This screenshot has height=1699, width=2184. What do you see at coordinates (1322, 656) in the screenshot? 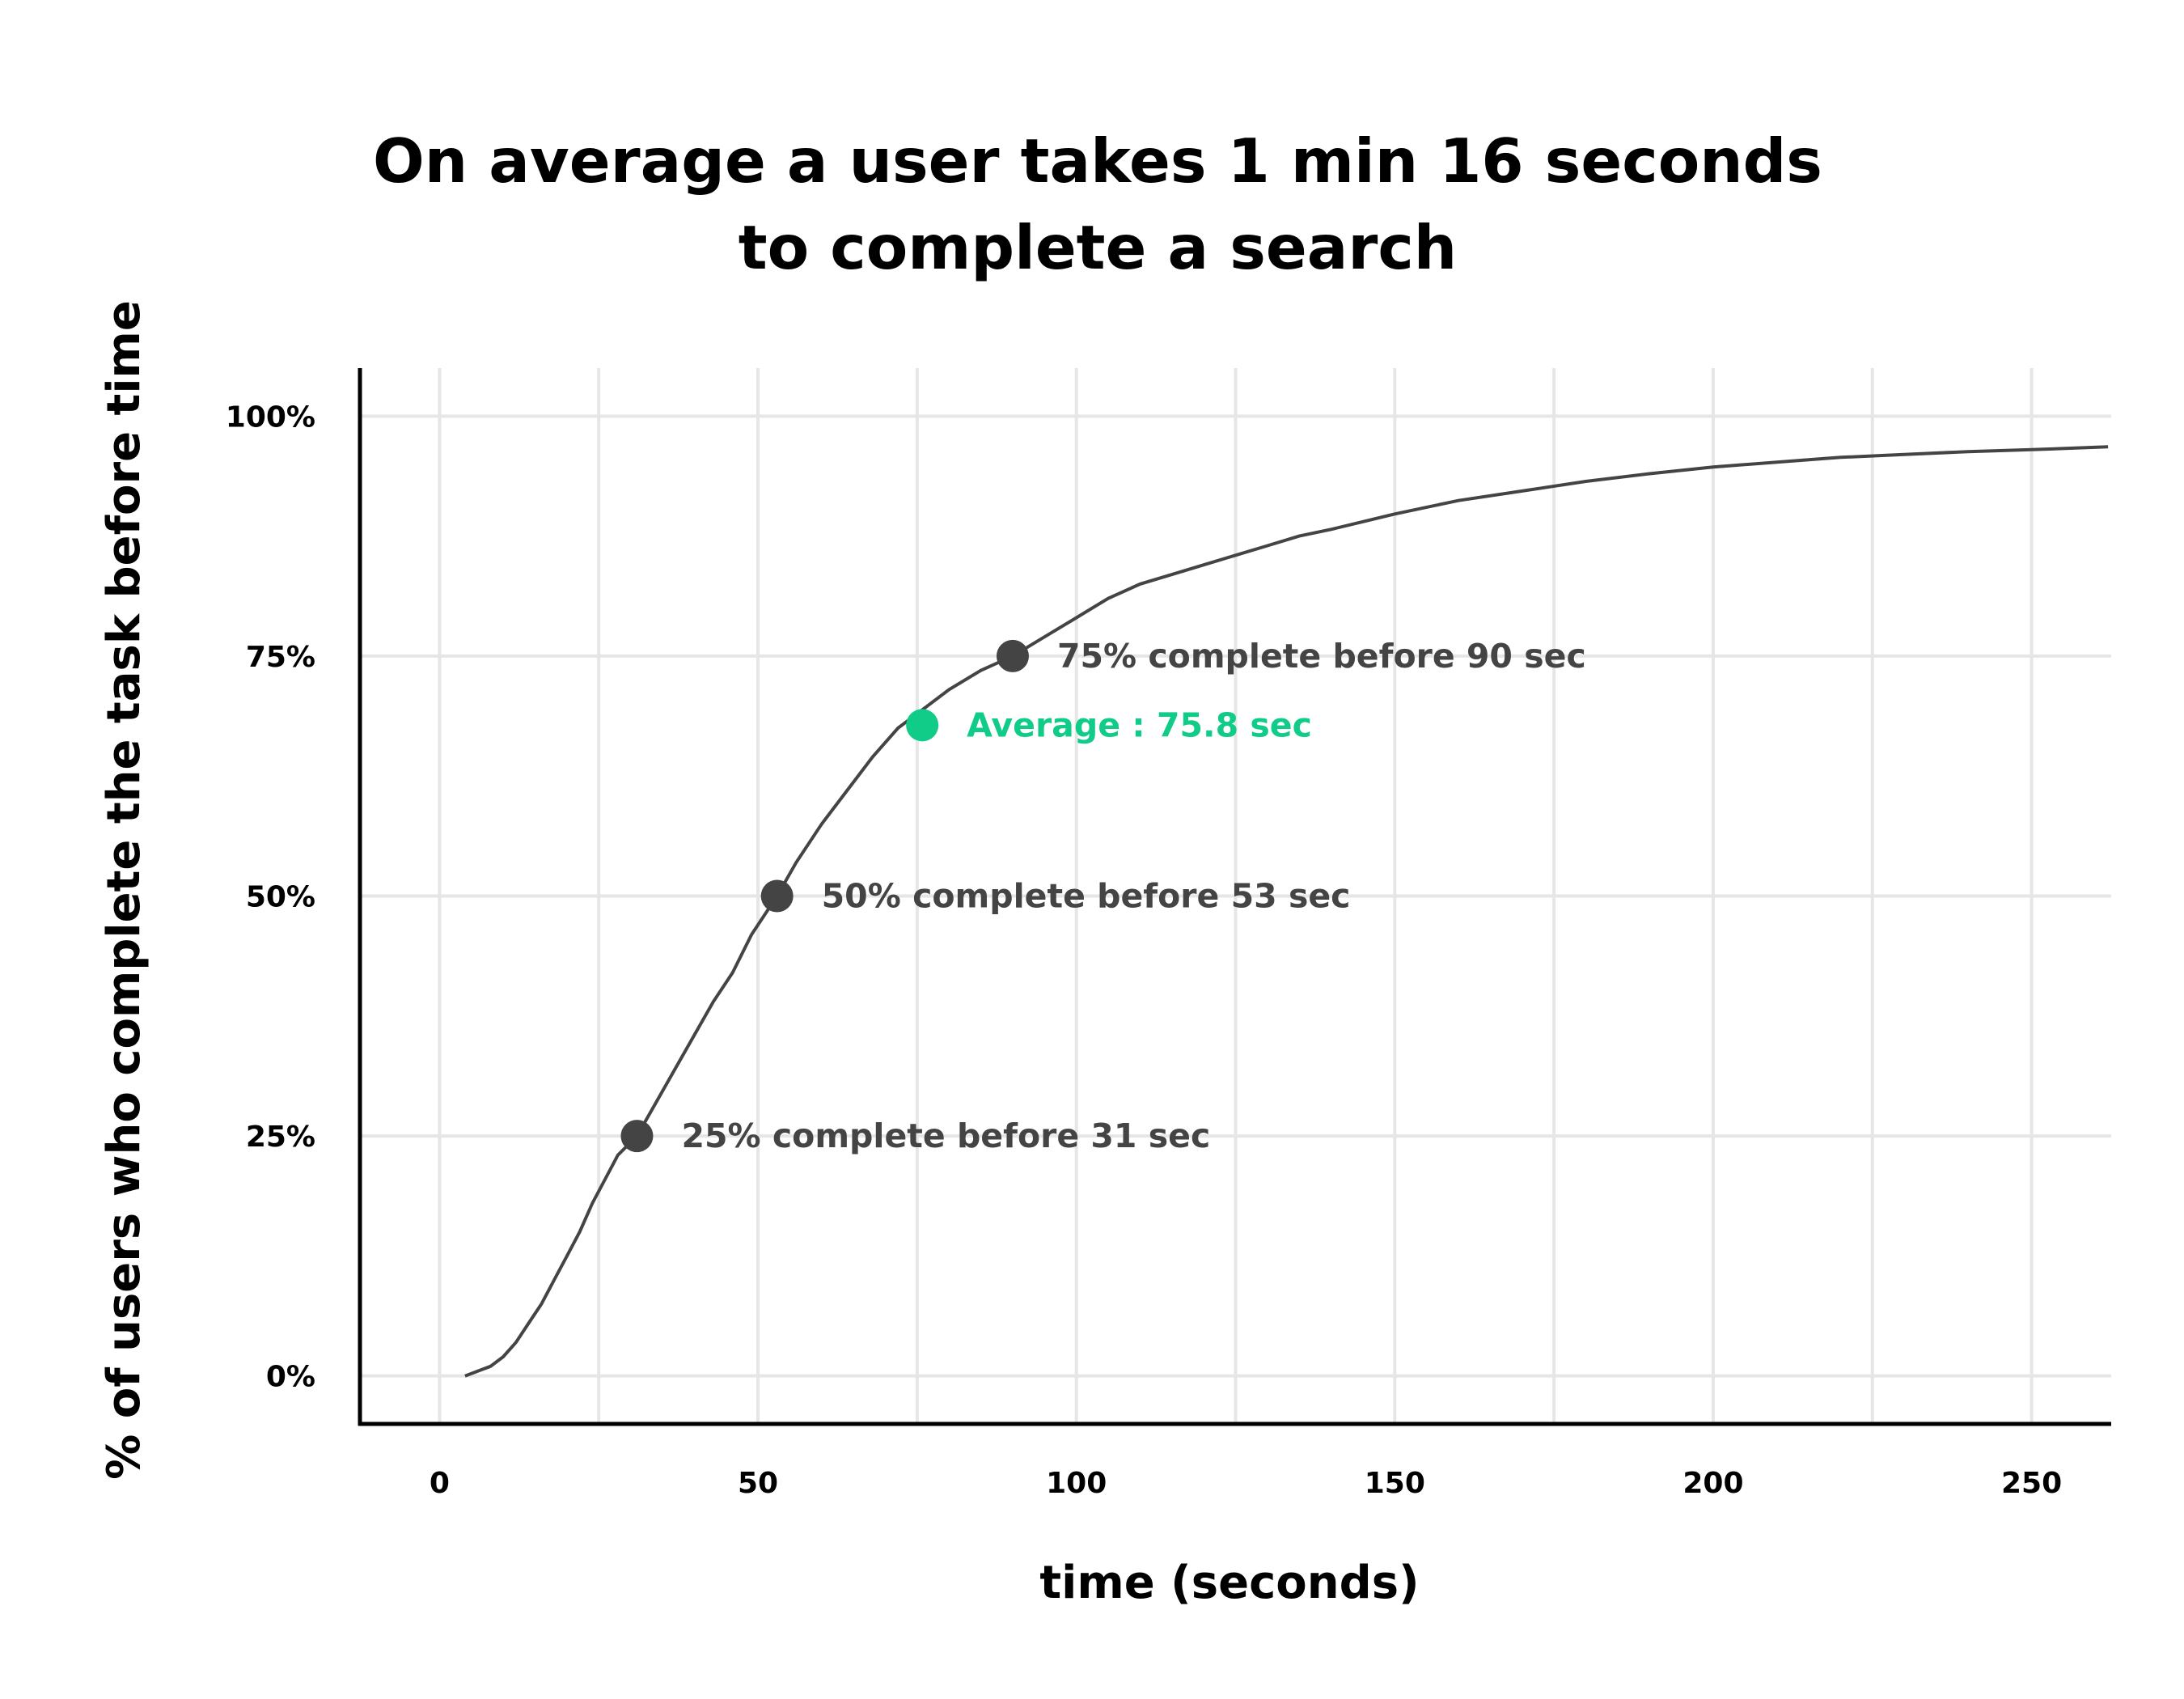
I see `annotation-label: 75% complete before 90 sec` at bounding box center [1322, 656].